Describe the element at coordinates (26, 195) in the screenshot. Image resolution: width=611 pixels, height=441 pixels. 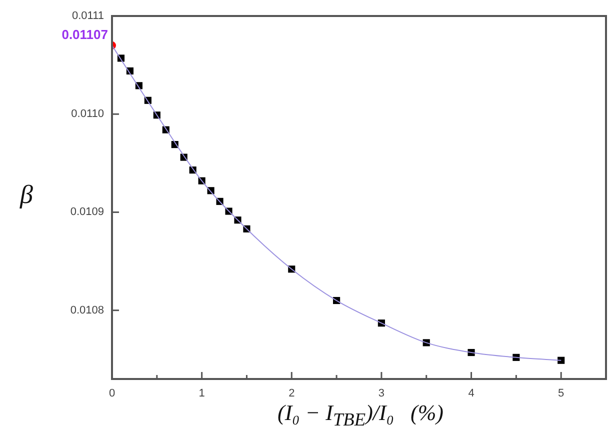
I see `y-axis-title: β` at that location.